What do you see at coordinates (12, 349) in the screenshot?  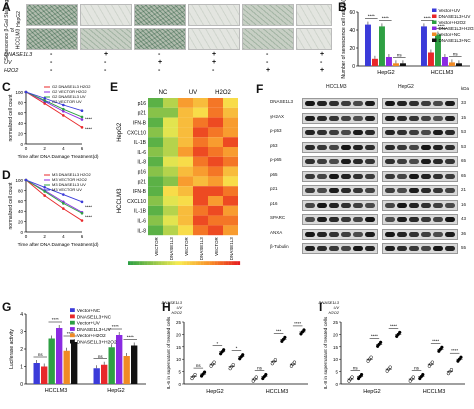 I see `y-axis-label: Luciferase activity` at bounding box center [12, 349].